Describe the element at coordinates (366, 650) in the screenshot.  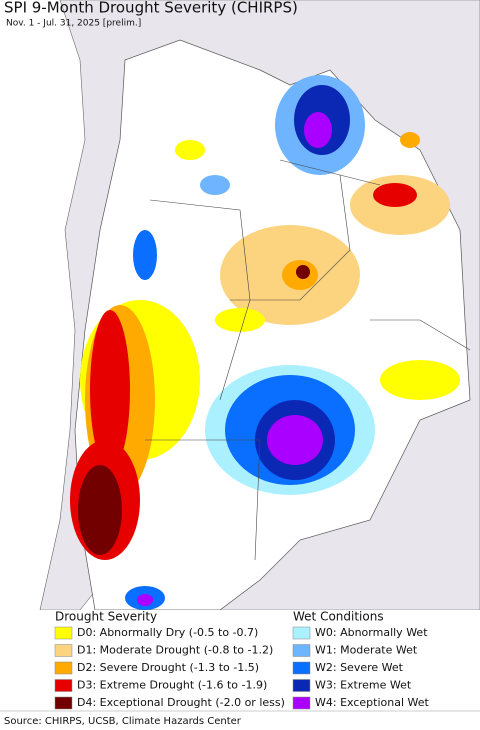
I see `legend-label: W1: Moderate Wet` at that location.